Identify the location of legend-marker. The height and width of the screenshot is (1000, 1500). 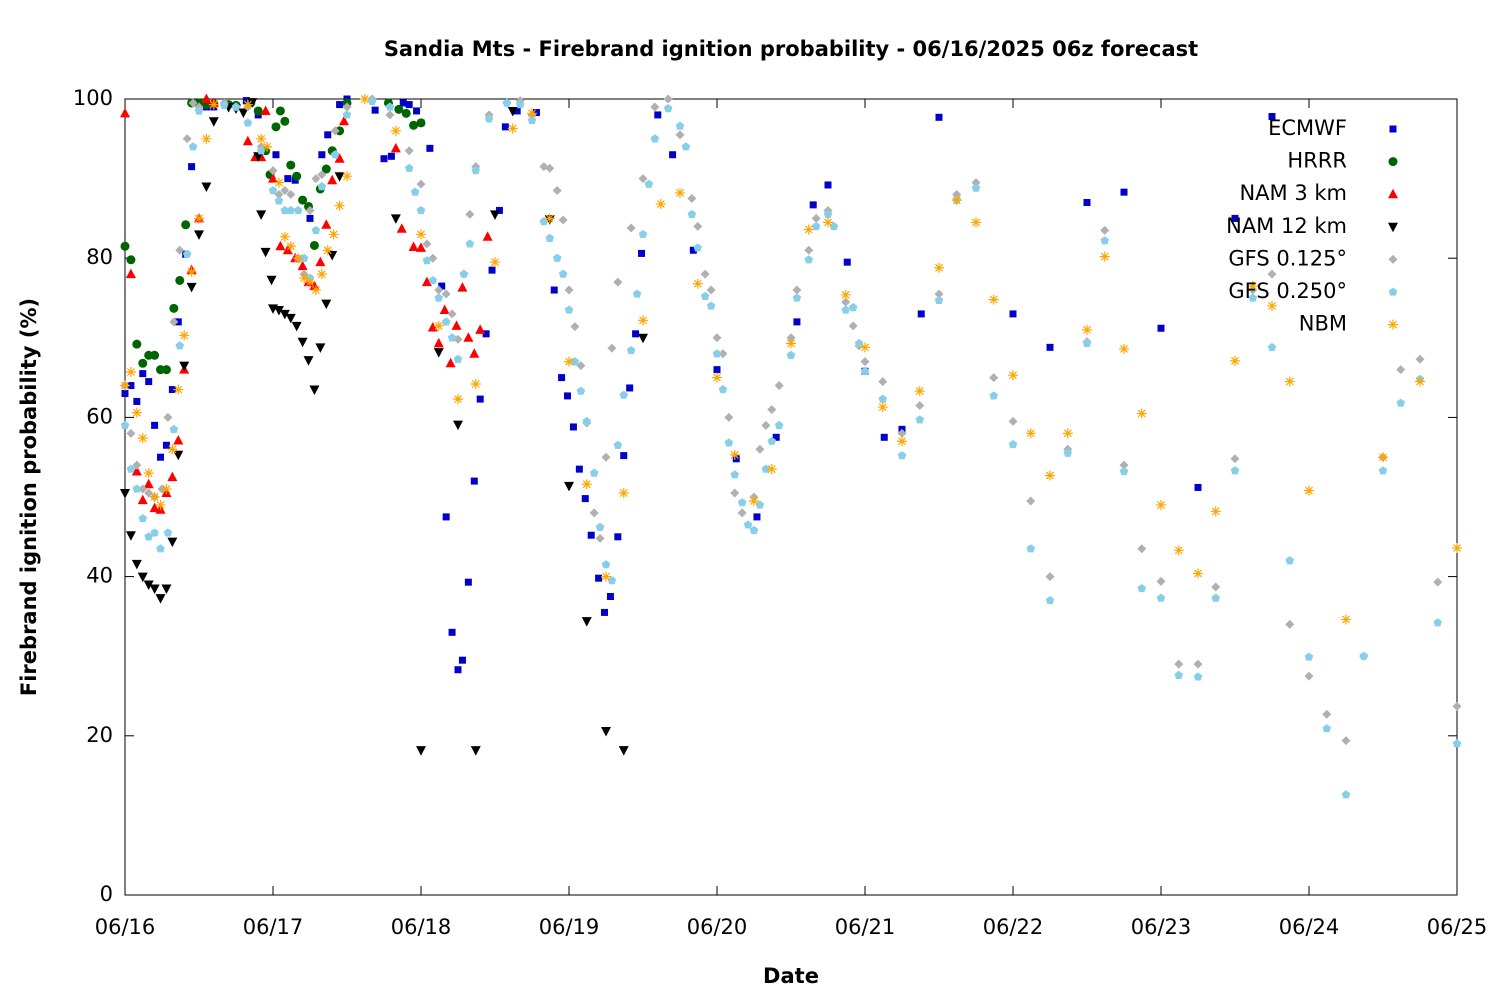
(1393, 291).